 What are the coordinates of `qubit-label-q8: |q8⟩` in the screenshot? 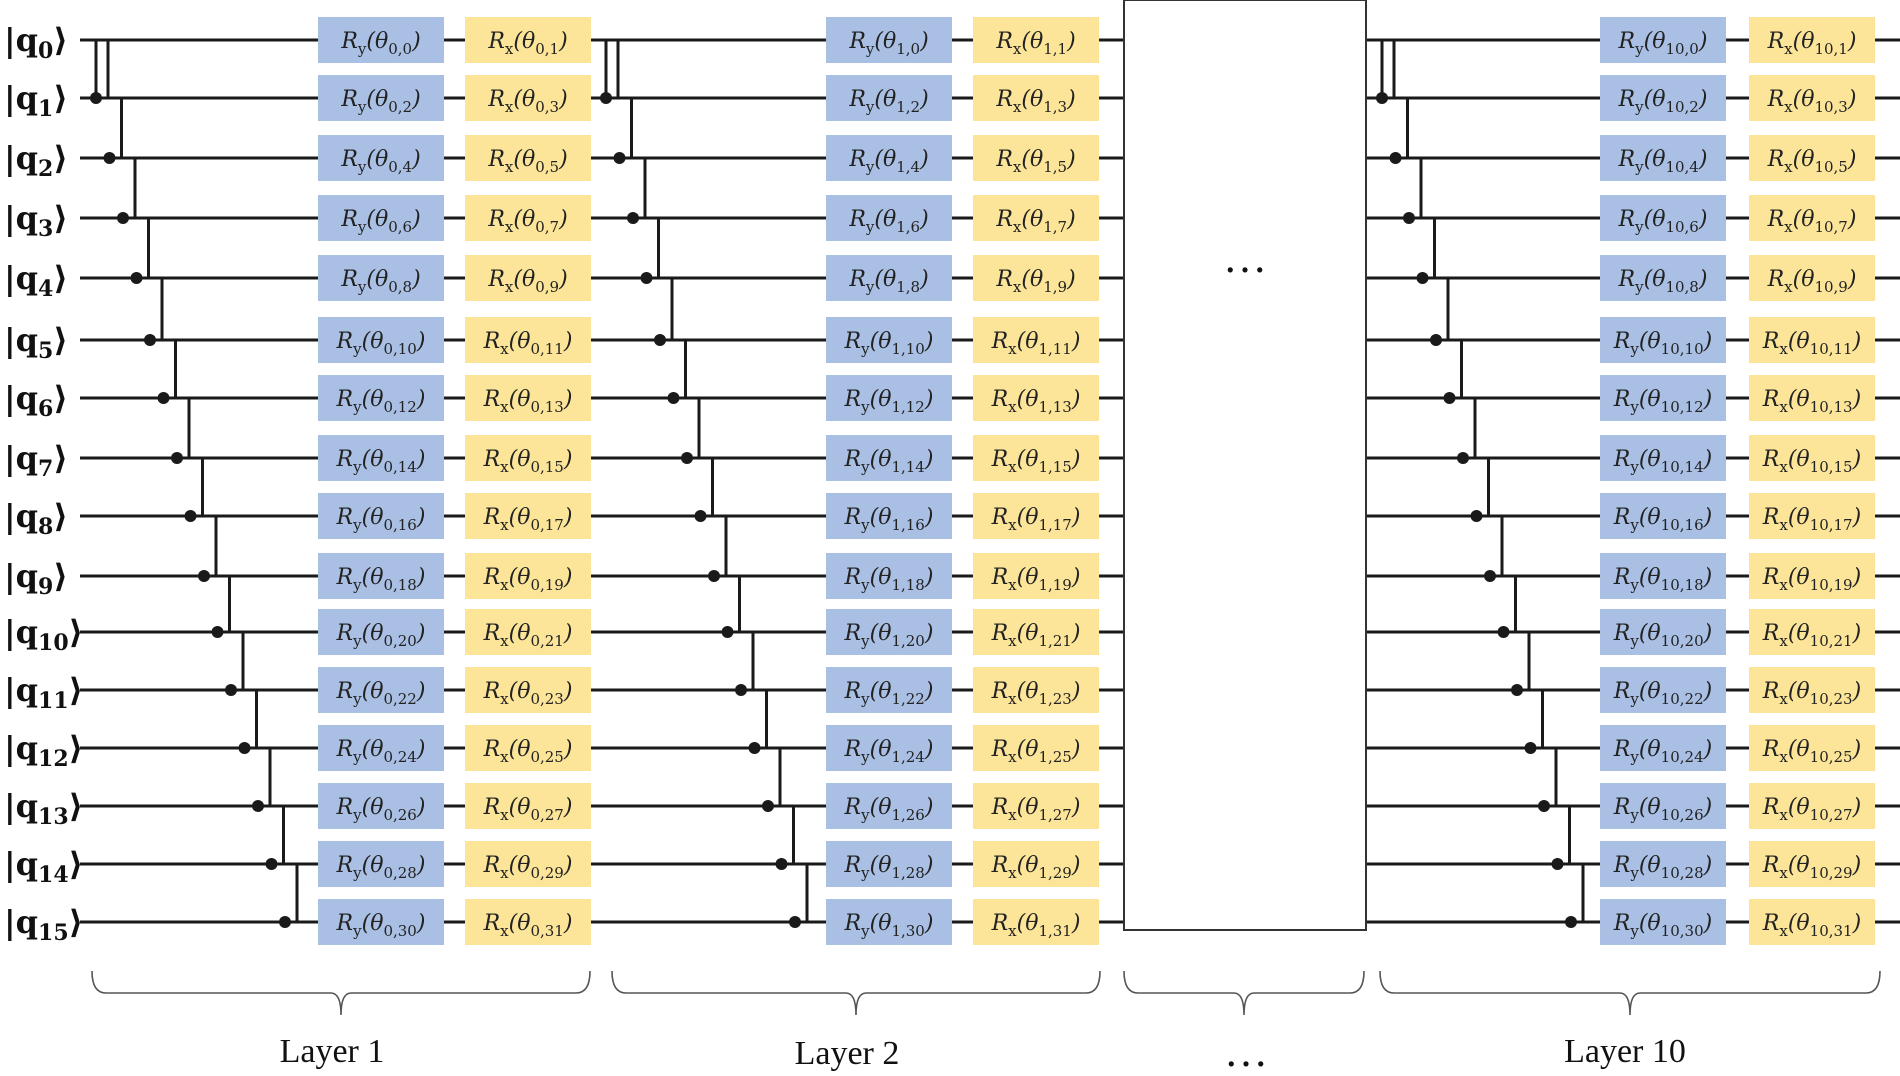 It's located at (36, 518).